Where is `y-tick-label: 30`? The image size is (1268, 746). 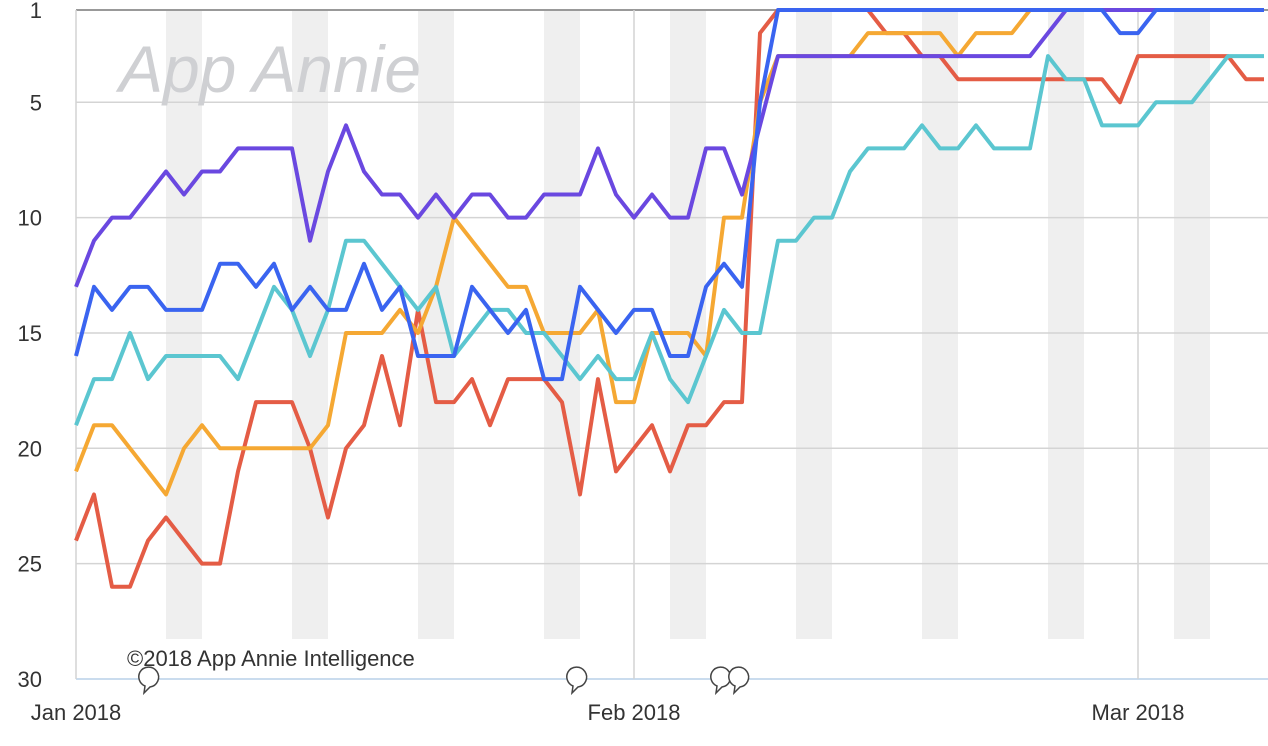 y-tick-label: 30 is located at coordinates (30, 679).